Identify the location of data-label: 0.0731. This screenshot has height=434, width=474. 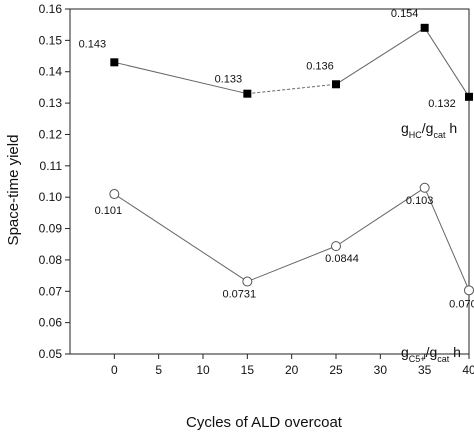
(240, 295).